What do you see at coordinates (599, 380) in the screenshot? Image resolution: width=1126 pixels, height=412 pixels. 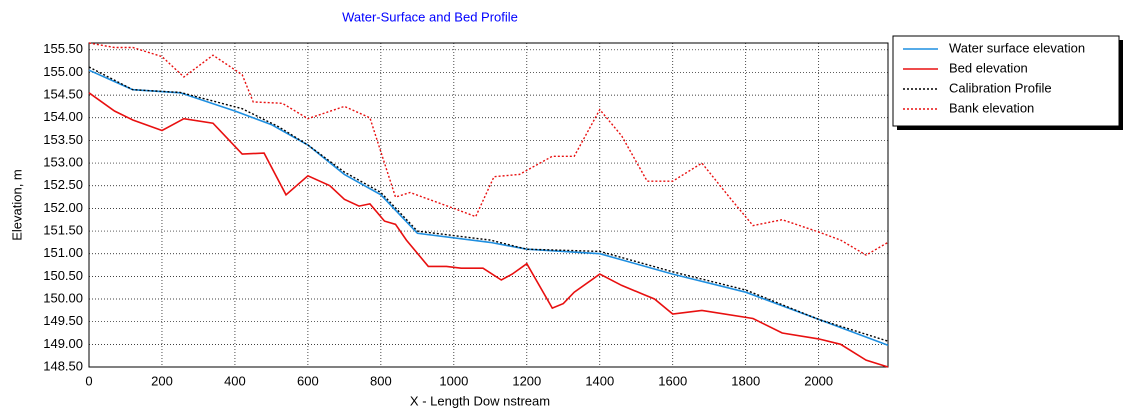 I see `x-tick-label: 1400` at bounding box center [599, 380].